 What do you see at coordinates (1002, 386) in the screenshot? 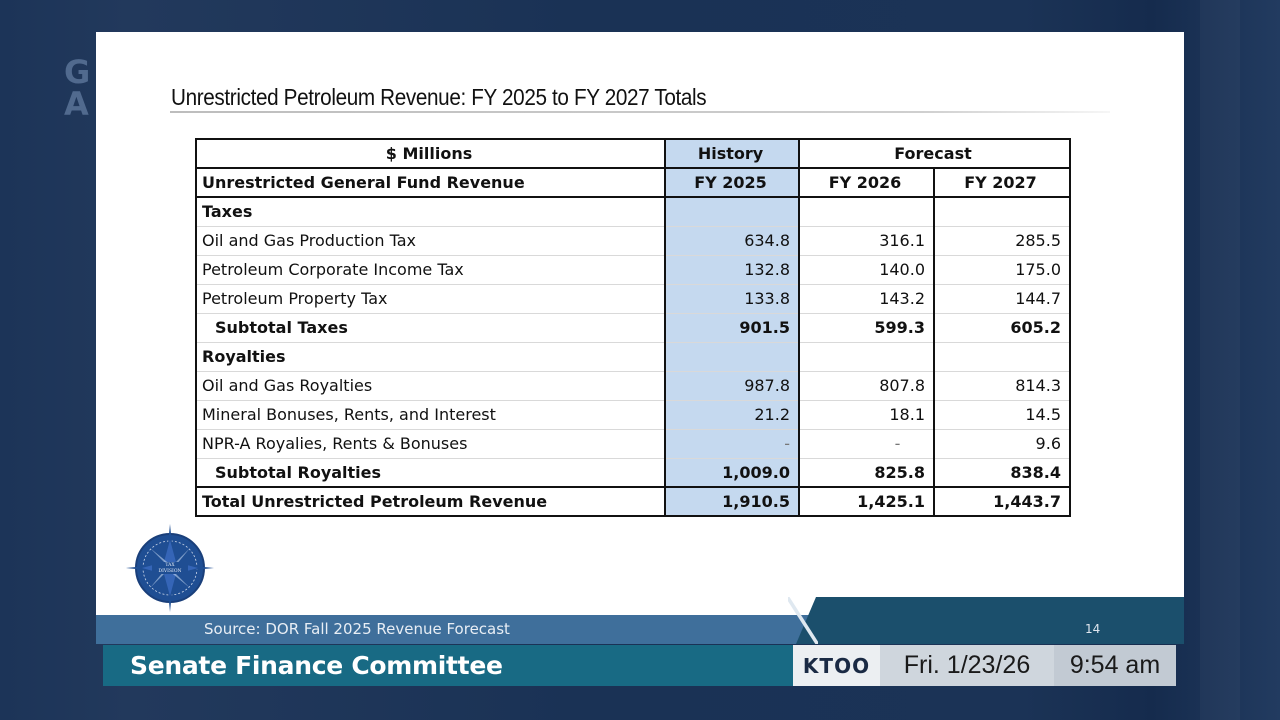
I see `cell-fy2027: 814.3` at bounding box center [1002, 386].